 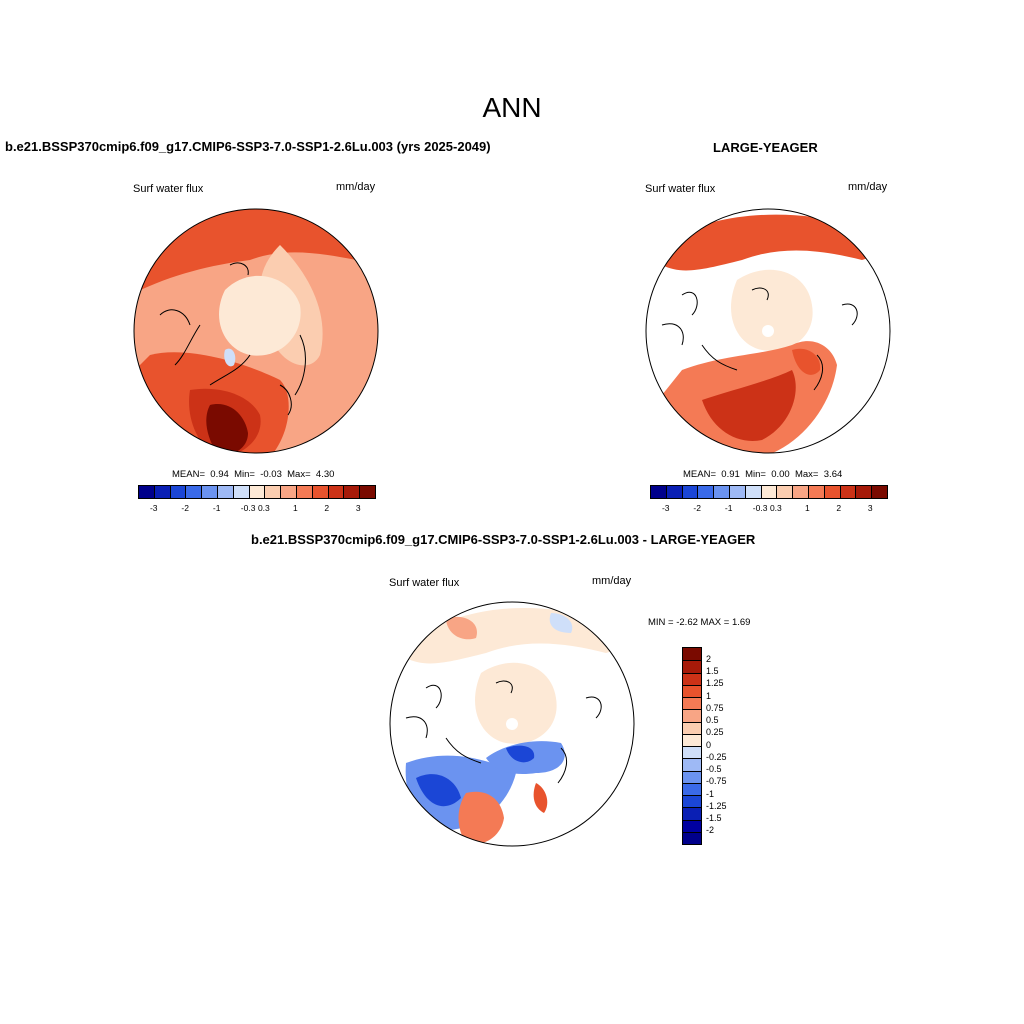 What do you see at coordinates (868, 187) in the screenshot?
I see `panel2-units-label: mm/day` at bounding box center [868, 187].